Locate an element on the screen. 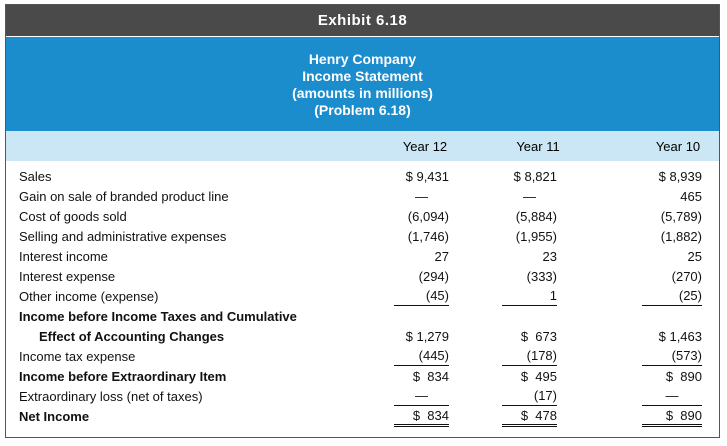 Image resolution: width=727 pixels, height=446 pixels. row-label: Cost of goods sold is located at coordinates (73, 216).